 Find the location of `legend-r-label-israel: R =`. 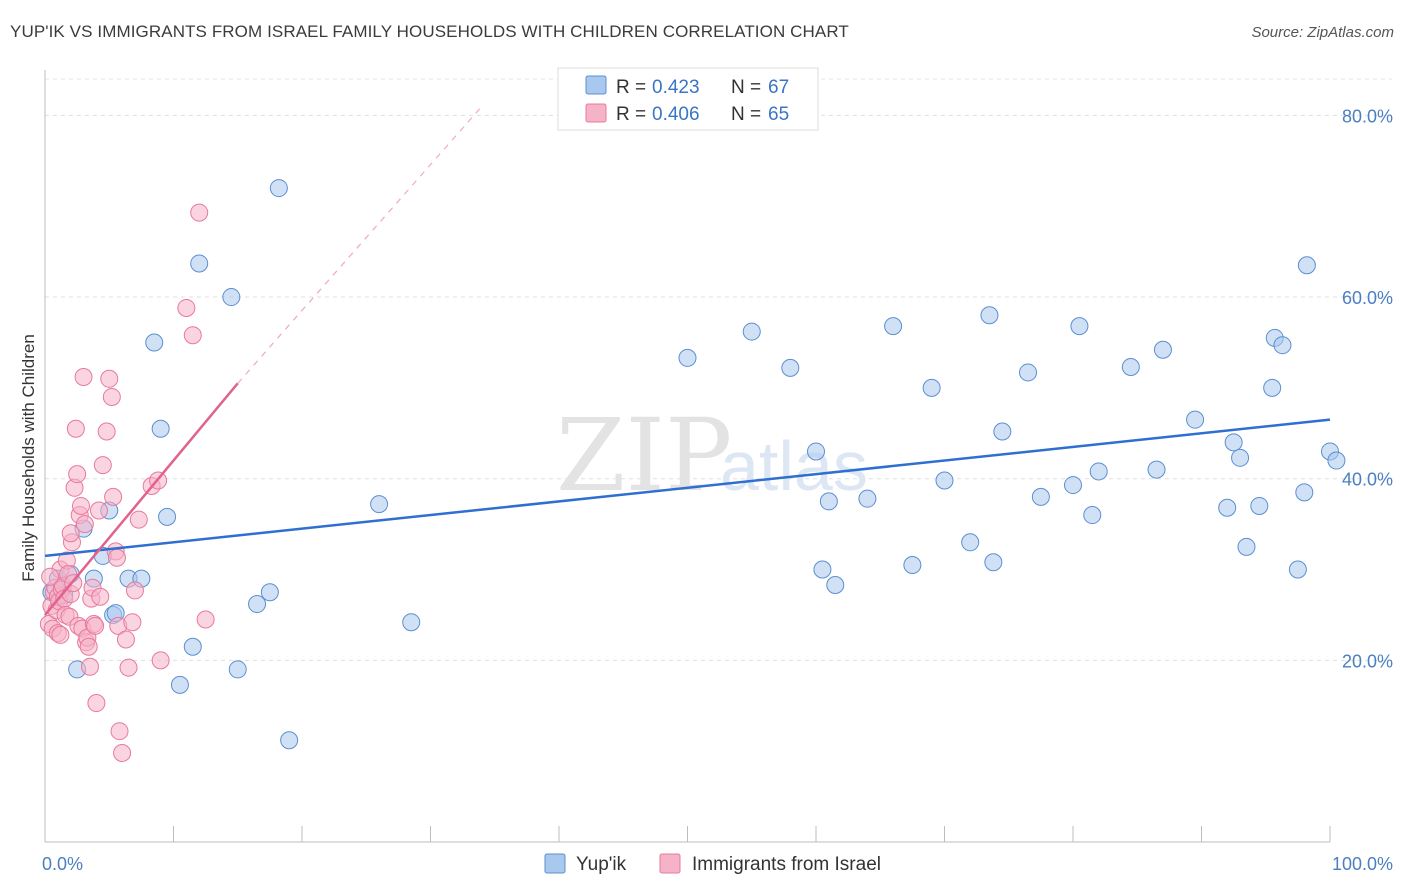

legend-r-label-israel: R = is located at coordinates (631, 114).